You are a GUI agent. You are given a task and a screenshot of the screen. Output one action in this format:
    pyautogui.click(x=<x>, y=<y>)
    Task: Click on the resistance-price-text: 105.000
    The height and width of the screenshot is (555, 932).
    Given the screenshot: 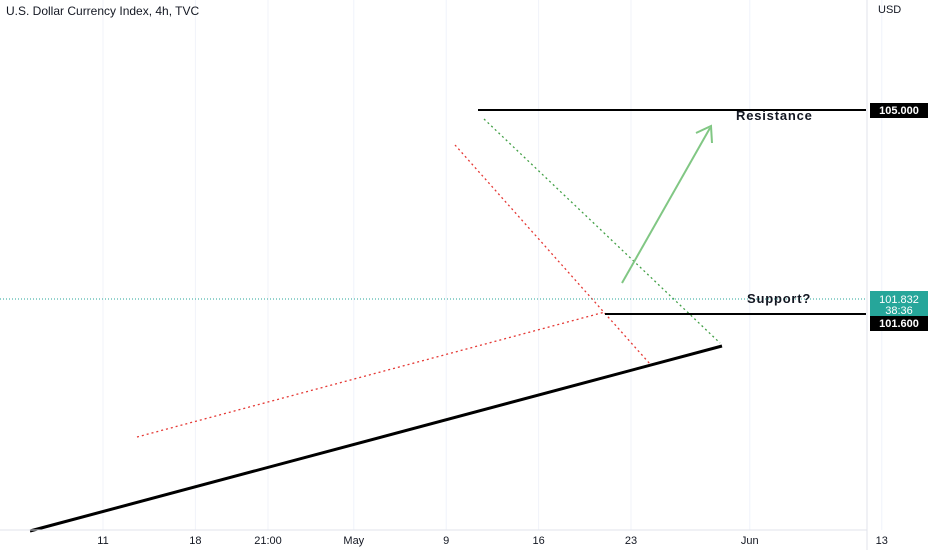 What is the action you would take?
    pyautogui.click(x=899, y=111)
    